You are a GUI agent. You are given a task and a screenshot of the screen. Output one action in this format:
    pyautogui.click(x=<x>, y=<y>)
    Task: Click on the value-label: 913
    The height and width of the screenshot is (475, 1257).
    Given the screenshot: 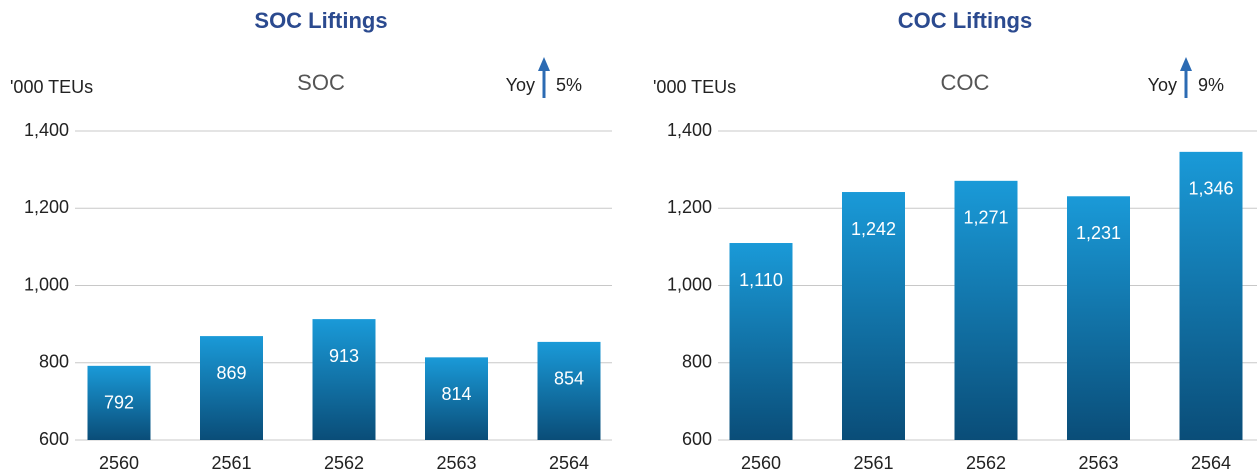 What is the action you would take?
    pyautogui.click(x=344, y=356)
    